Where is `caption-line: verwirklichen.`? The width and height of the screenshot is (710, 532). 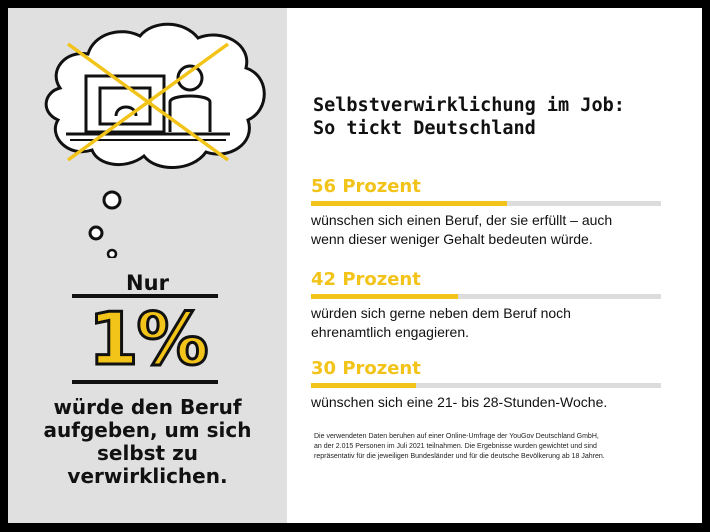
caption-line: verwirklichen. is located at coordinates (147, 476).